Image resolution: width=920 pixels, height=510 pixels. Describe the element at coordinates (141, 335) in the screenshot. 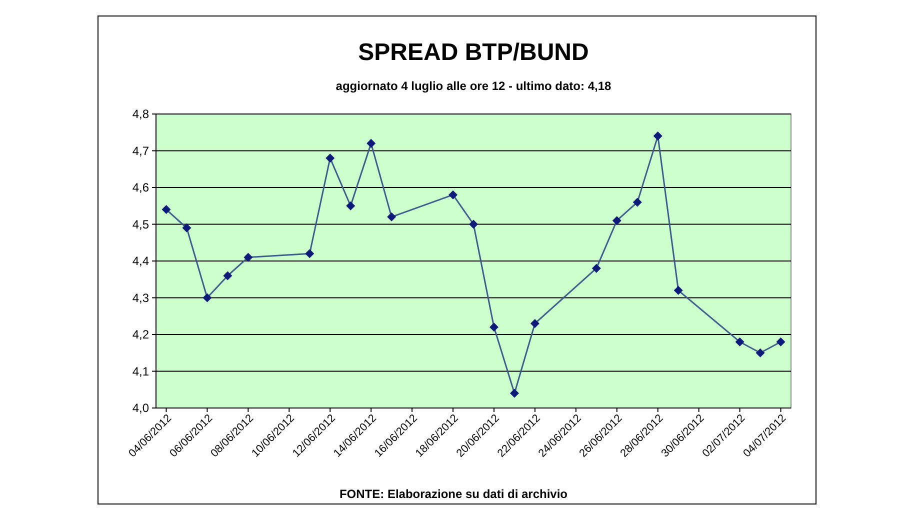

I see `y-tick-label: 4,2` at that location.